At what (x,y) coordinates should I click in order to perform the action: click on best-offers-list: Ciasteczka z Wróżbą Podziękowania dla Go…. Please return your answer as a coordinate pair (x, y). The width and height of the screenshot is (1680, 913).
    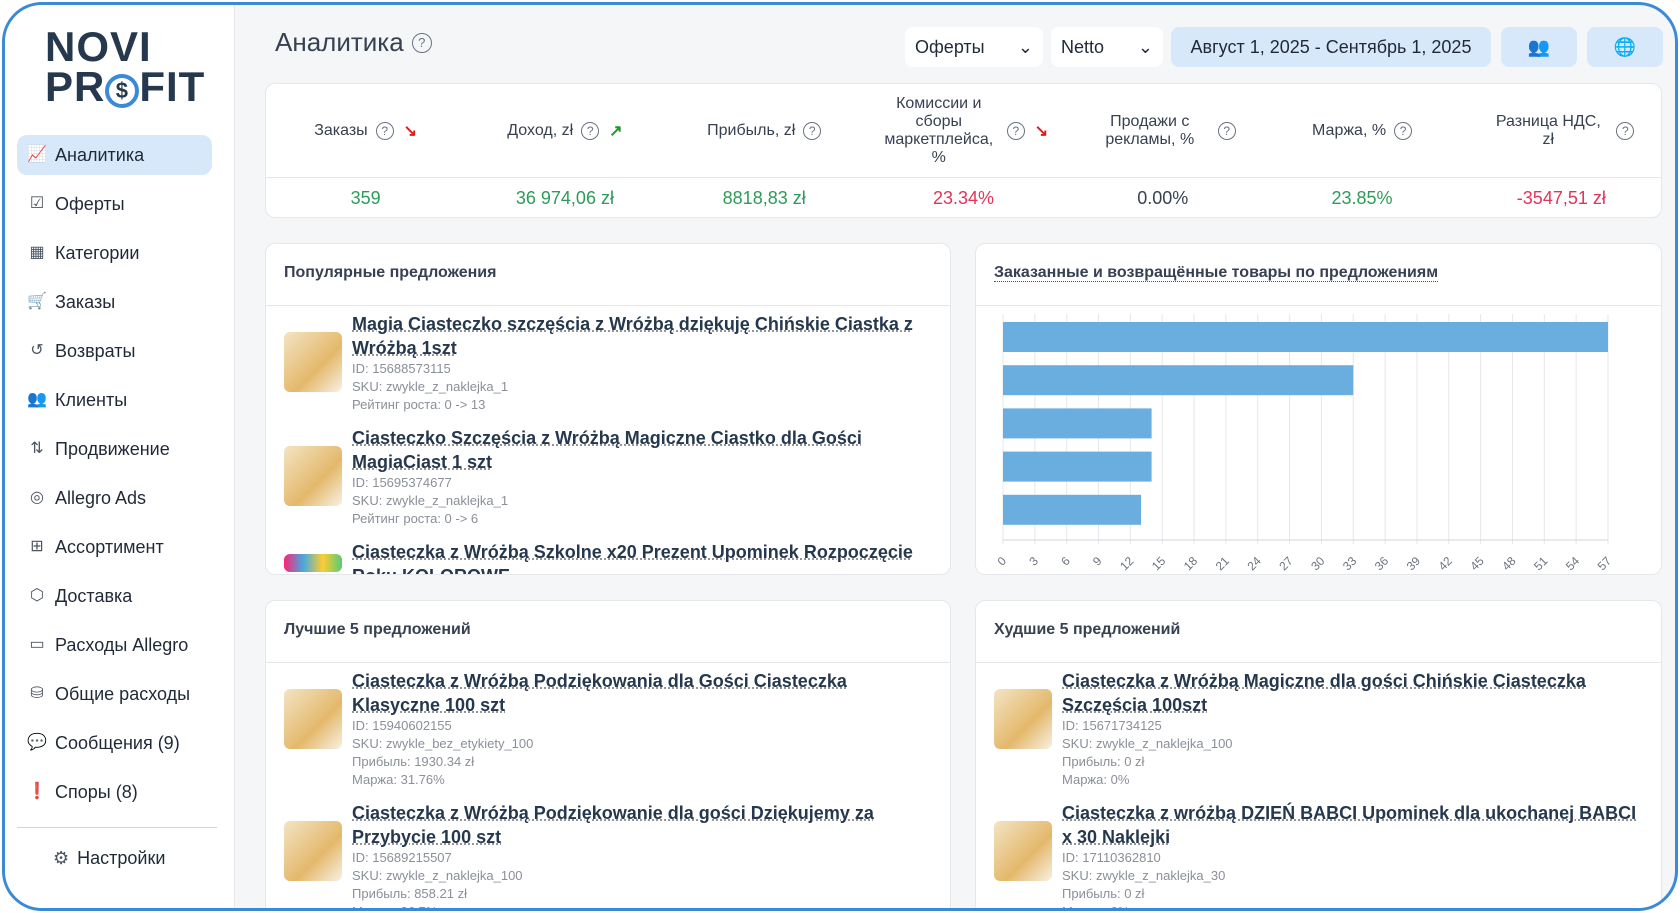
    Looking at the image, I should click on (608, 785).